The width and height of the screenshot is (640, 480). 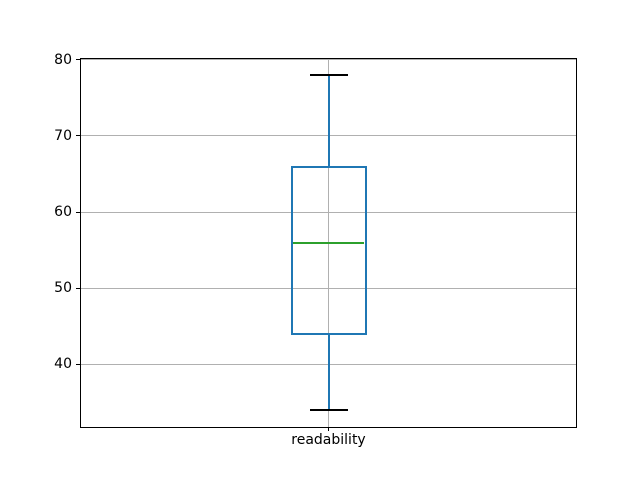 I want to click on iqr-box, so click(x=329, y=250).